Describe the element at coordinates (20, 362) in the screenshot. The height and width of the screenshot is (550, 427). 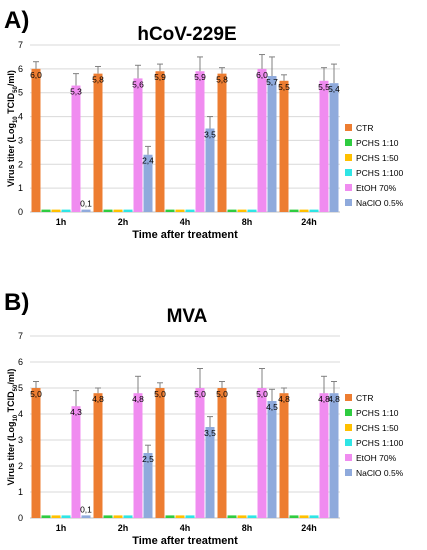
I see `y-tick-label: 6` at that location.